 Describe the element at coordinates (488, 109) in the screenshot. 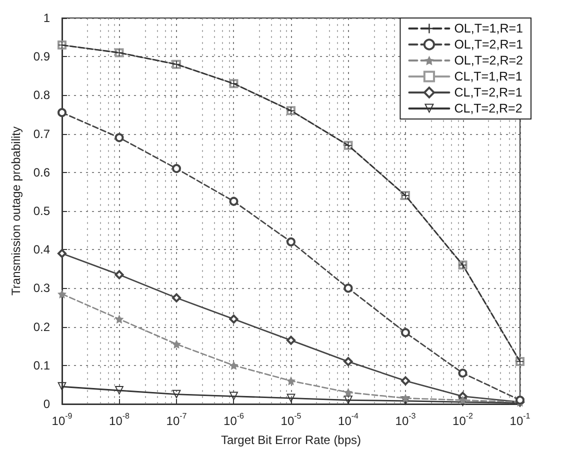

I see `legend-label: CL,T=2,R=2` at that location.